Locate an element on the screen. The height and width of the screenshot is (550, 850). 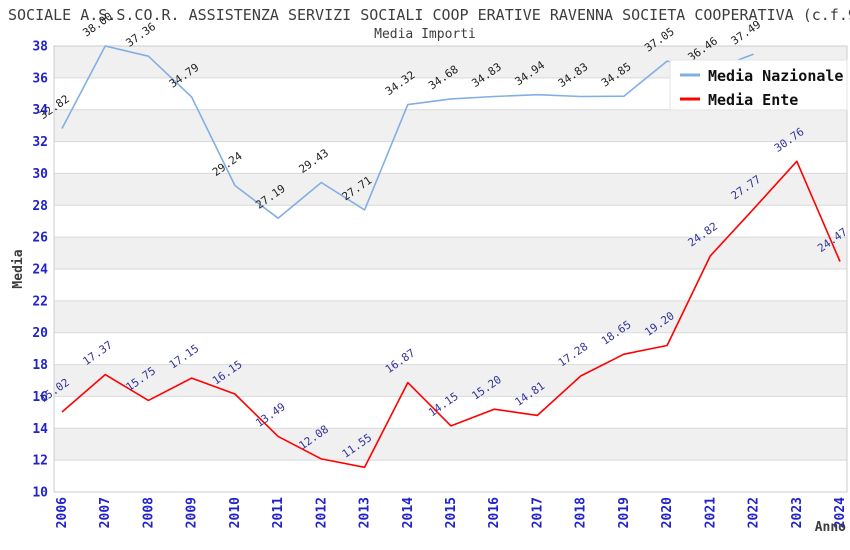
x-axis-tick-label: 2016 is located at coordinates (494, 512).